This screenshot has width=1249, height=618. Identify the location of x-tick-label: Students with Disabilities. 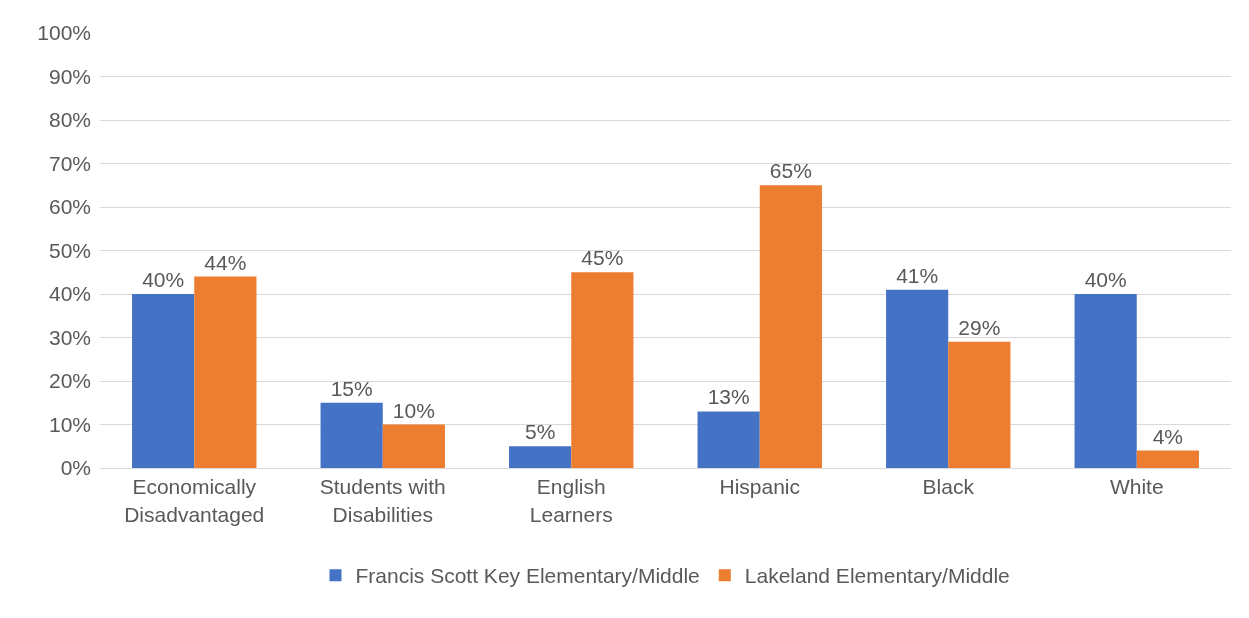
(382, 500).